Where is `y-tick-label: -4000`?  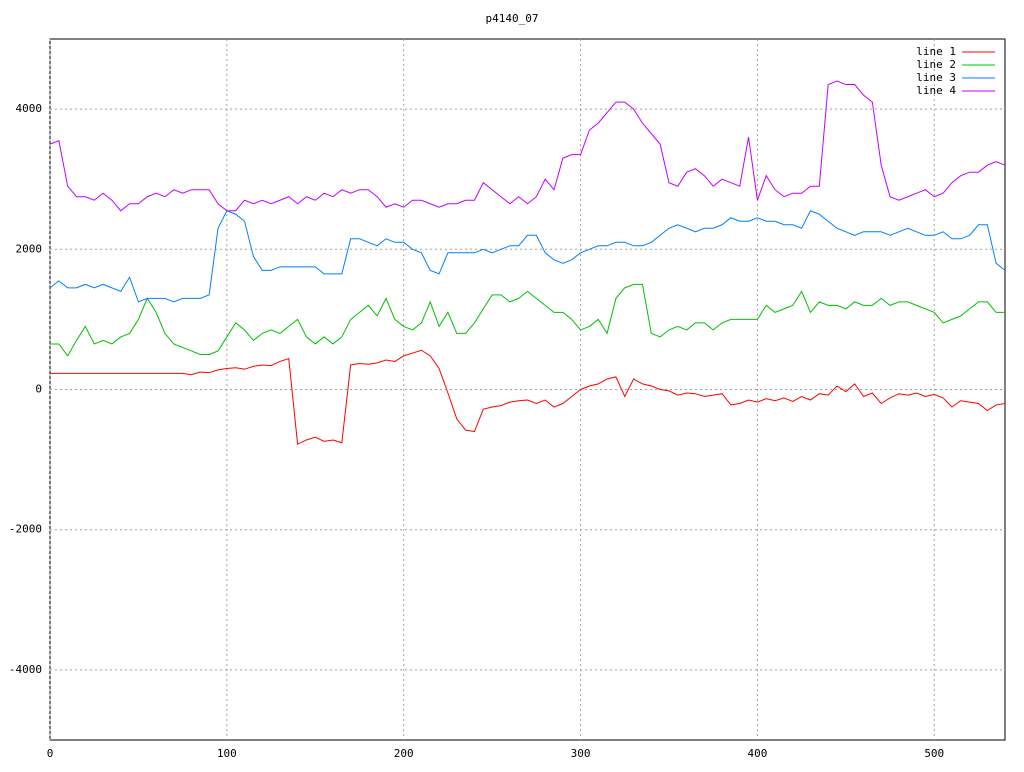
y-tick-label: -4000 is located at coordinates (25, 669).